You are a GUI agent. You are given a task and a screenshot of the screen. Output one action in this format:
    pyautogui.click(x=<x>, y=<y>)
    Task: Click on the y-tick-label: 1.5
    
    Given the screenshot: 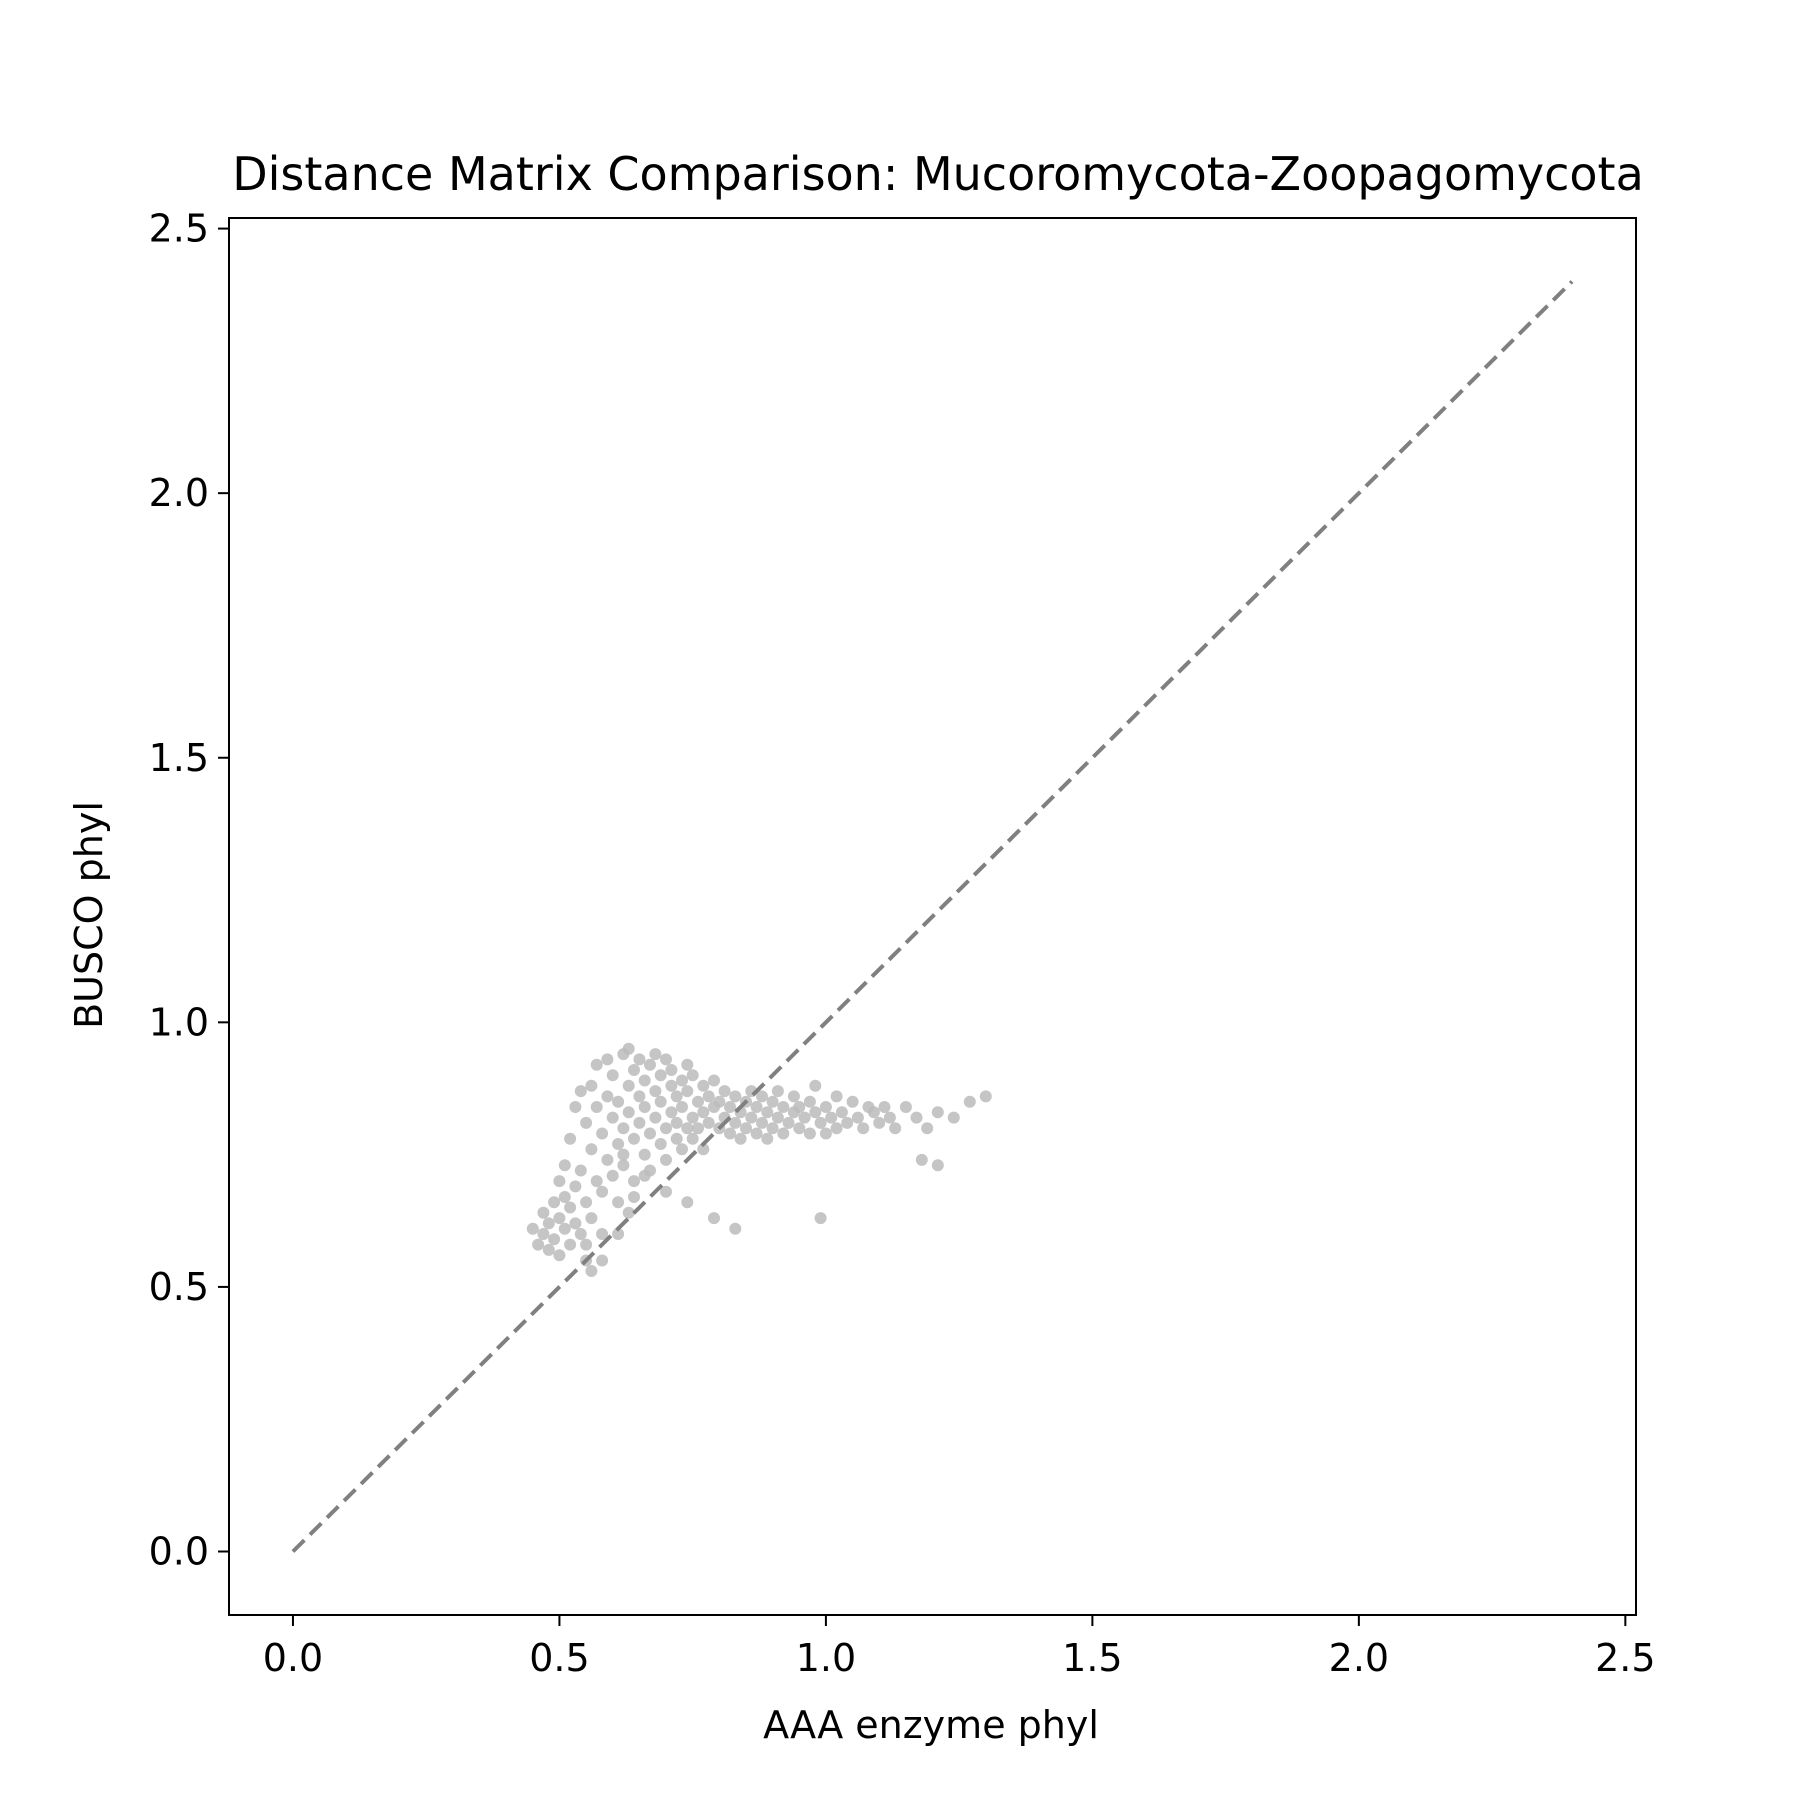 What is the action you would take?
    pyautogui.click(x=179, y=758)
    